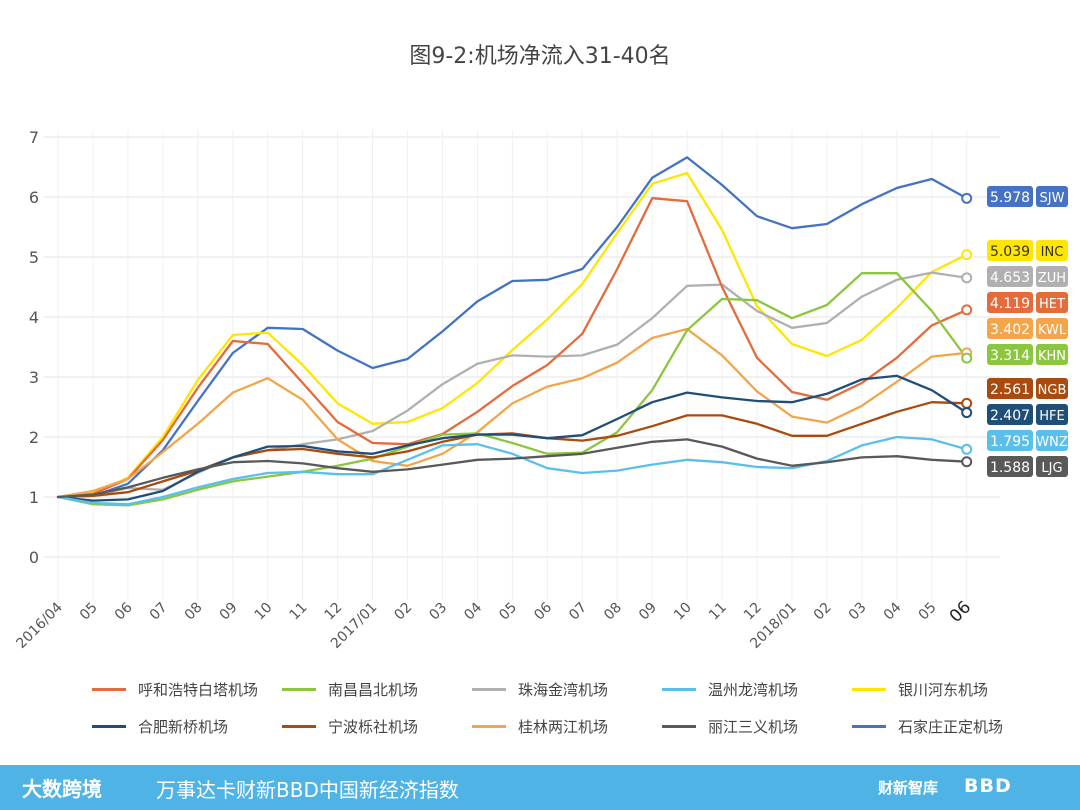 Image resolution: width=1080 pixels, height=810 pixels. What do you see at coordinates (175, 689) in the screenshot?
I see `legend-item: 呼和浩特白塔机场` at bounding box center [175, 689].